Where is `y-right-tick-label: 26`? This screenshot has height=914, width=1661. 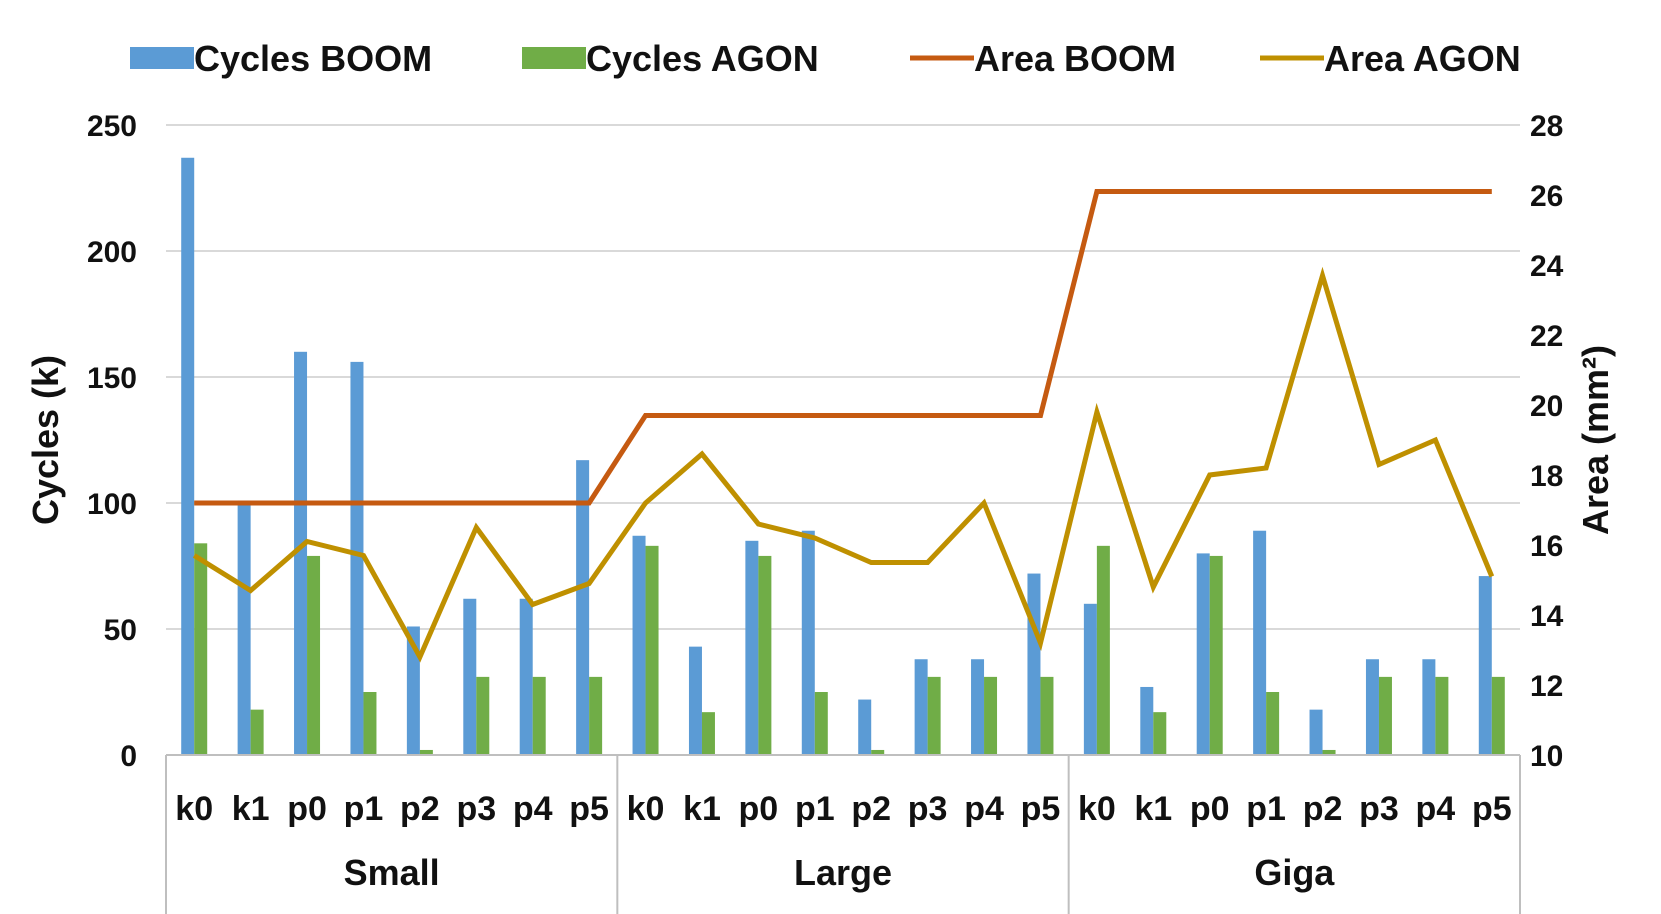
y-right-tick-label: 26 is located at coordinates (1546, 196).